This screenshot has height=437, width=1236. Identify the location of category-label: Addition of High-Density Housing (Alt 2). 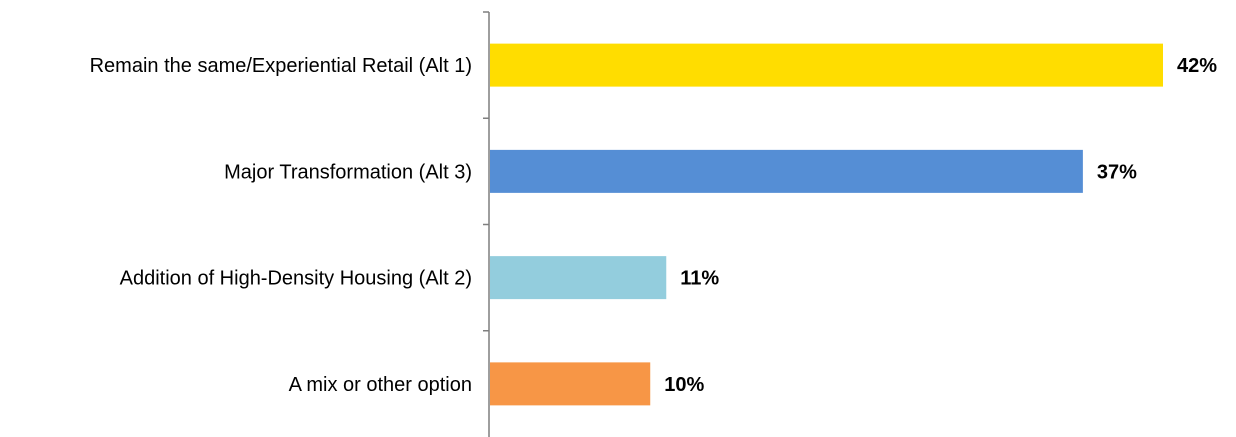
(296, 279).